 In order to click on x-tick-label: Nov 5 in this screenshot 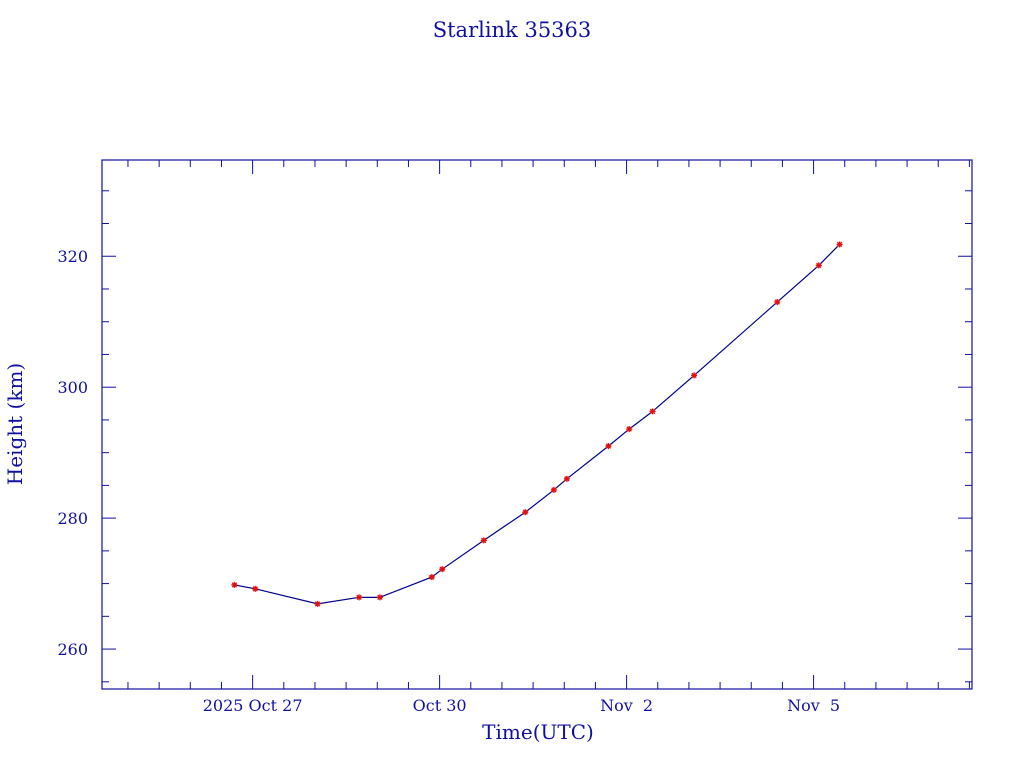, I will do `click(813, 705)`.